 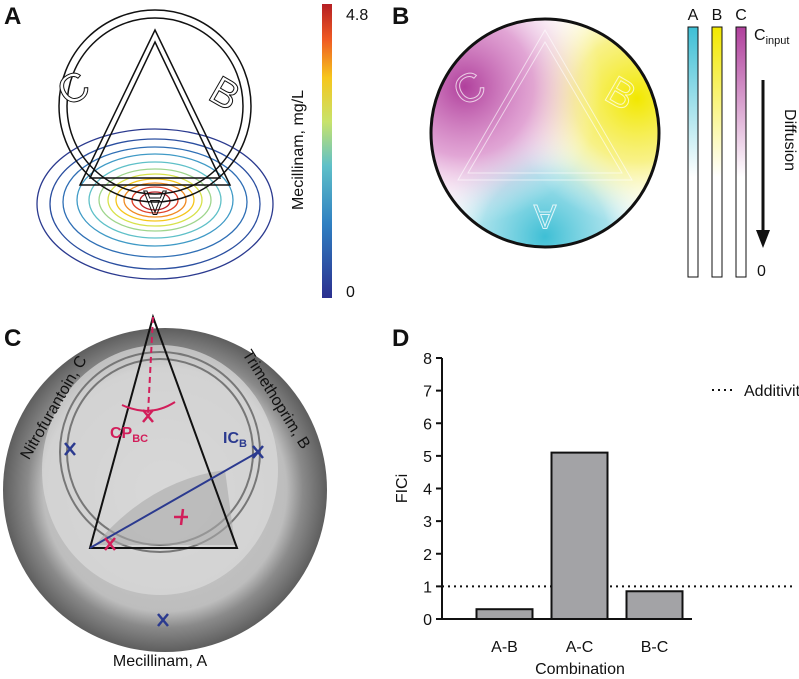 What do you see at coordinates (504, 647) in the screenshot?
I see `x-tick-label: A-B` at bounding box center [504, 647].